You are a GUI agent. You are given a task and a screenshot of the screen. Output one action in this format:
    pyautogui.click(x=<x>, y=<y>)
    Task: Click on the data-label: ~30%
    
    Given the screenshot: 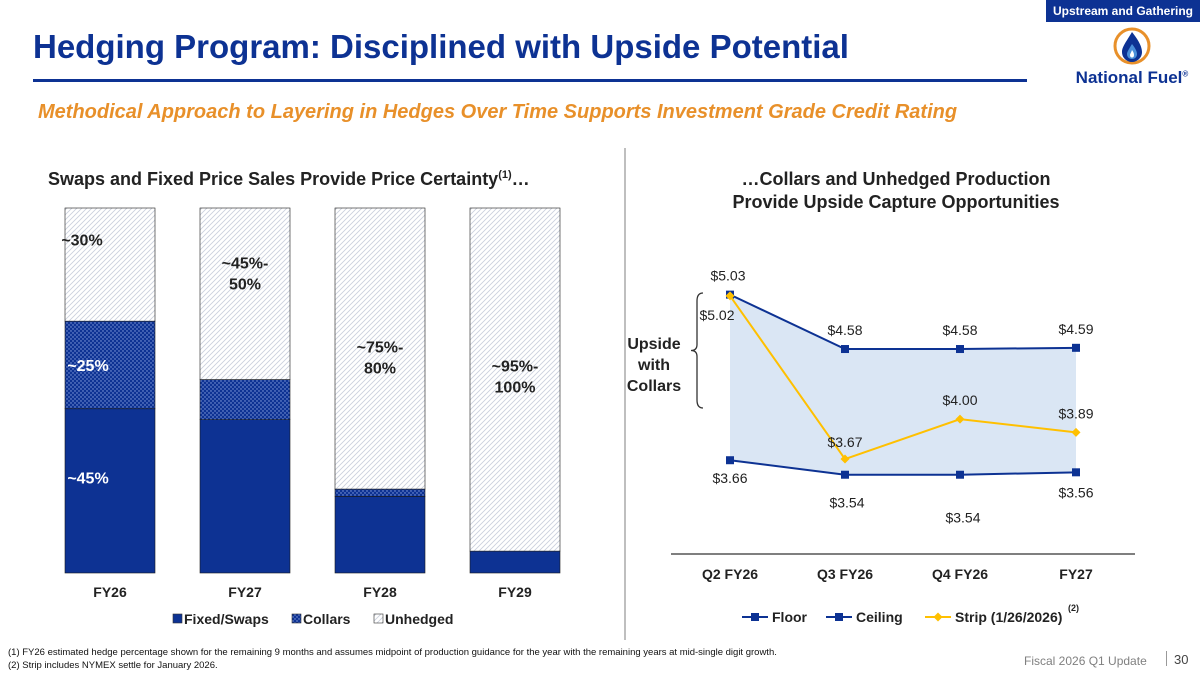 What is the action you would take?
    pyautogui.click(x=81, y=241)
    